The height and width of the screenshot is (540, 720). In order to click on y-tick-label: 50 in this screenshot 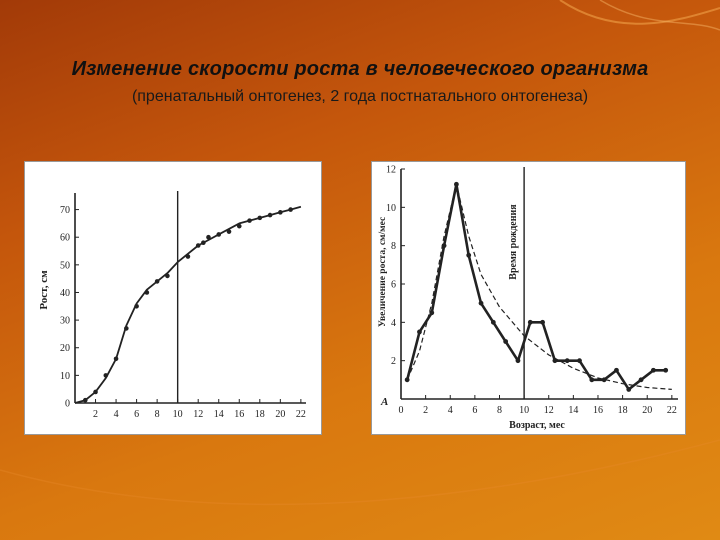, I will do `click(65, 265)`.